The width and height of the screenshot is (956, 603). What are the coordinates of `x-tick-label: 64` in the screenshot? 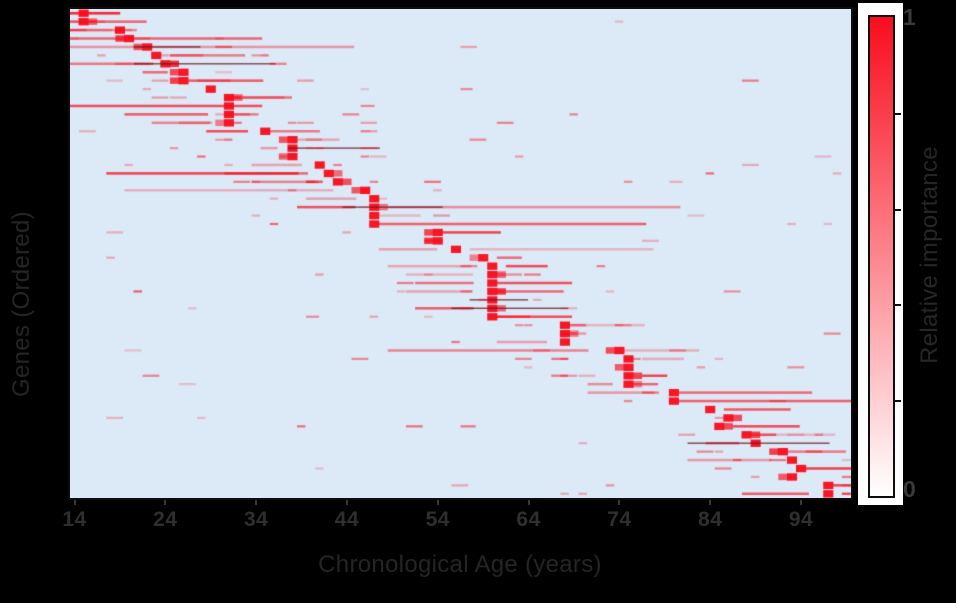 It's located at (528, 519).